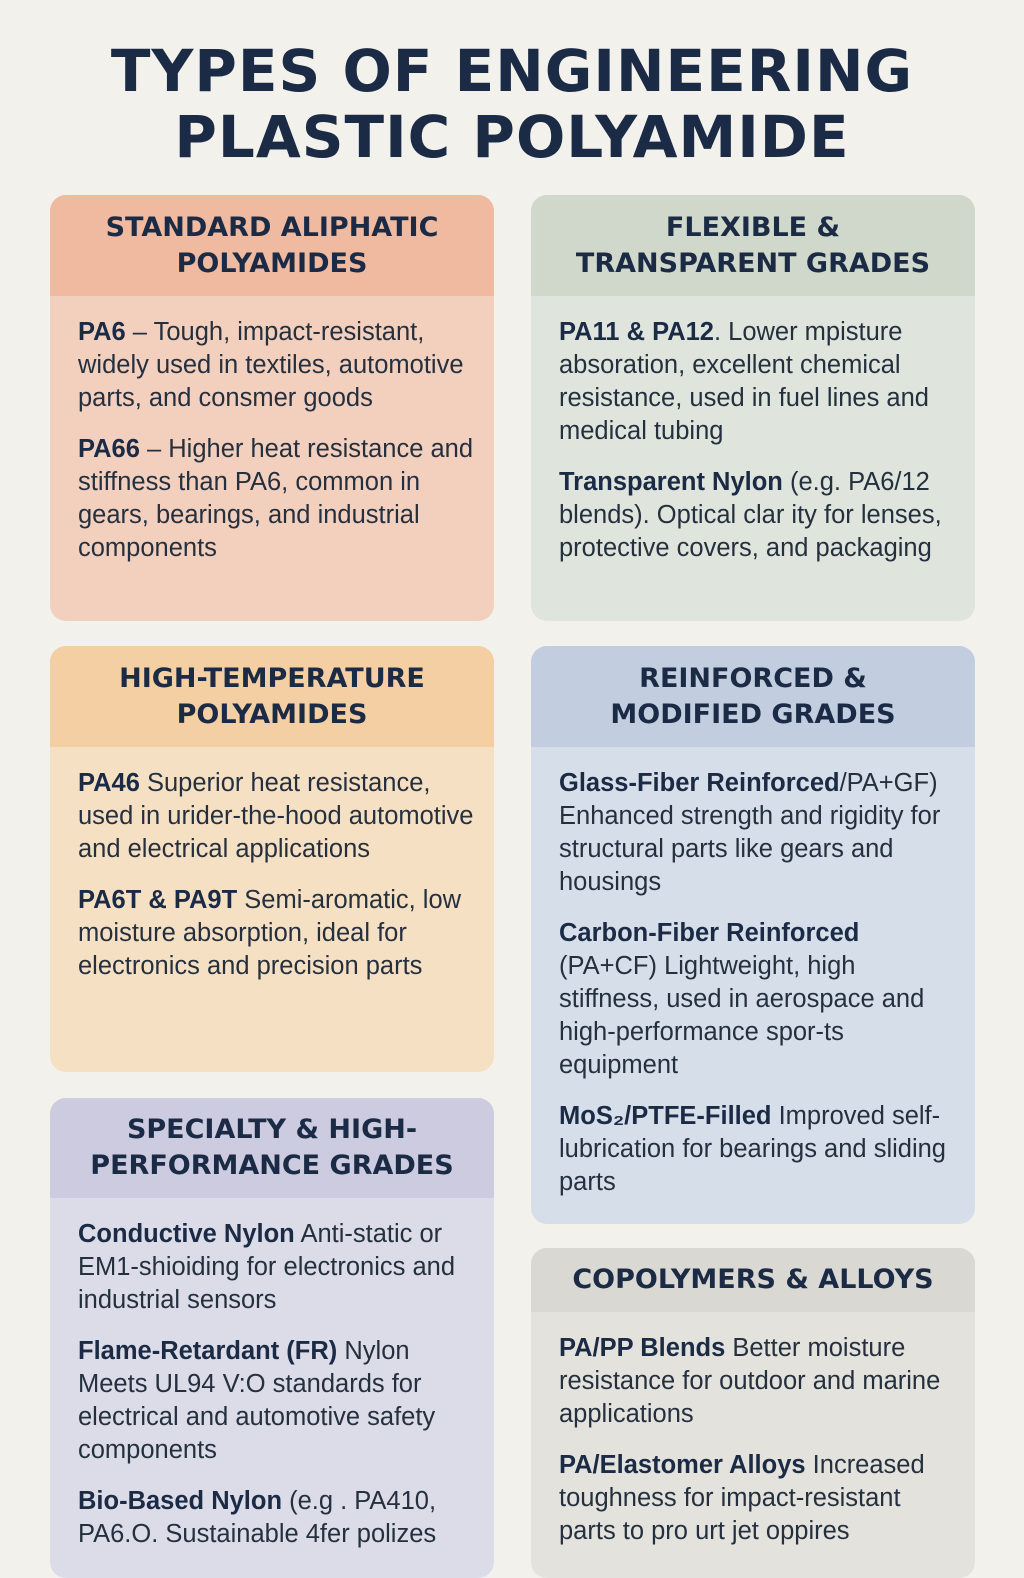 The width and height of the screenshot is (1024, 1578). I want to click on card-heading: STANDARD ALIPHATIC POLYAMIDES, so click(272, 245).